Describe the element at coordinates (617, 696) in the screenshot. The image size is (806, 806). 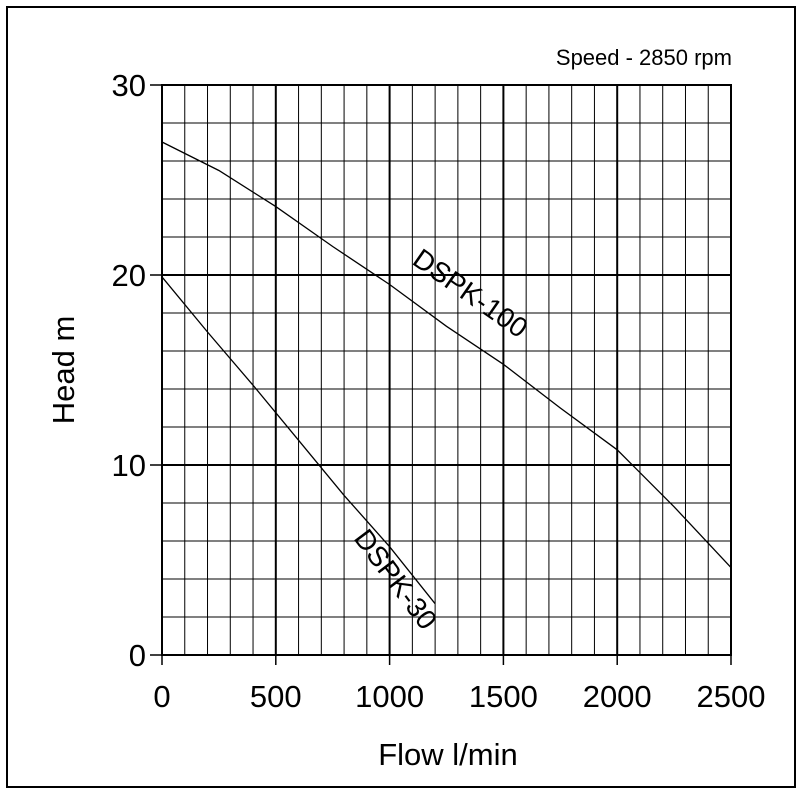
I see `x-tick-label: 2000` at that location.